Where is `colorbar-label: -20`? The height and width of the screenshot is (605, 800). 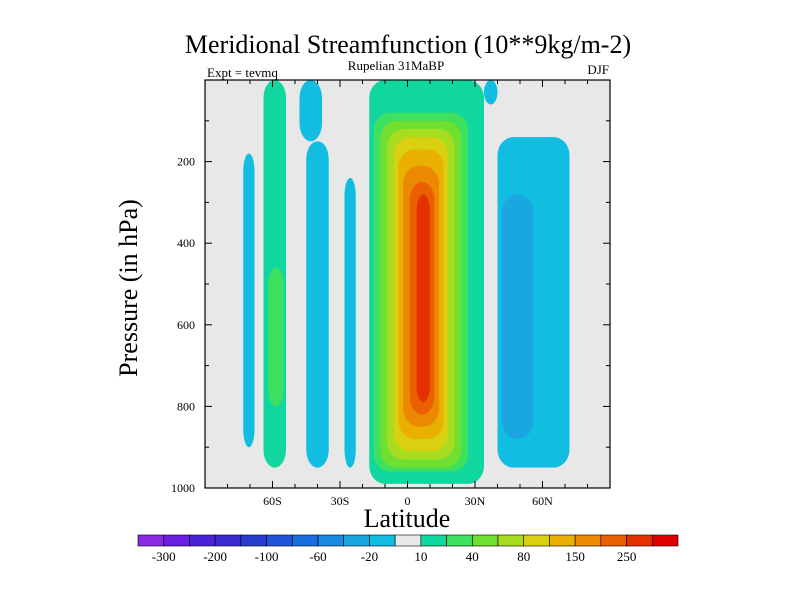
colorbar-label: -20 is located at coordinates (369, 556).